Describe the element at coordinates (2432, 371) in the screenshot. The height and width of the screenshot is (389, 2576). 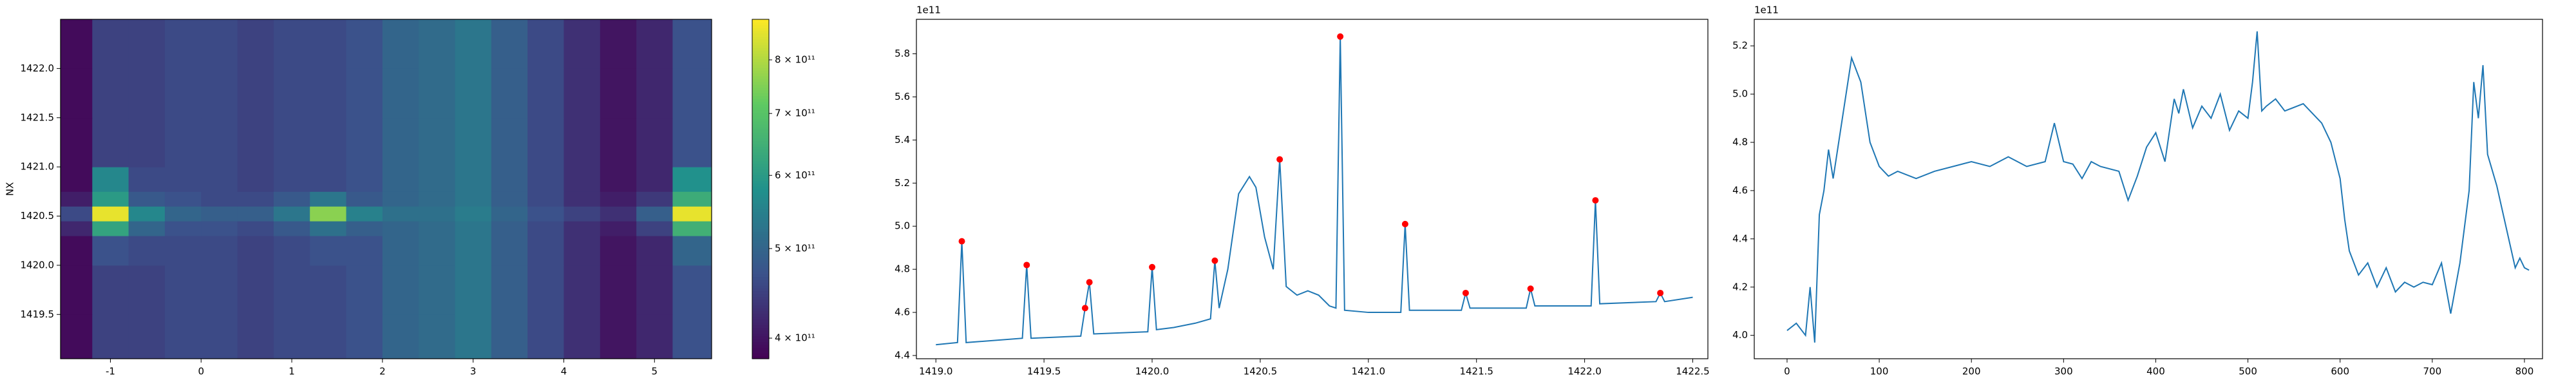
I see `x-tick-label: 700` at that location.